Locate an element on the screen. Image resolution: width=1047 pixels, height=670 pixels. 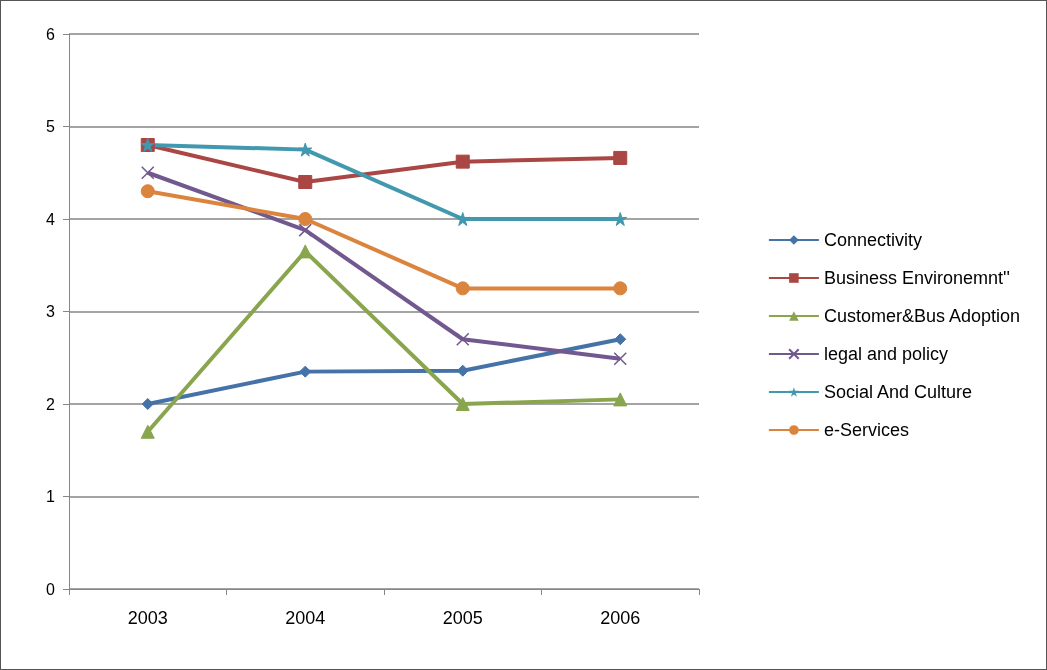
y-tick-label: 2 is located at coordinates (51, 404).